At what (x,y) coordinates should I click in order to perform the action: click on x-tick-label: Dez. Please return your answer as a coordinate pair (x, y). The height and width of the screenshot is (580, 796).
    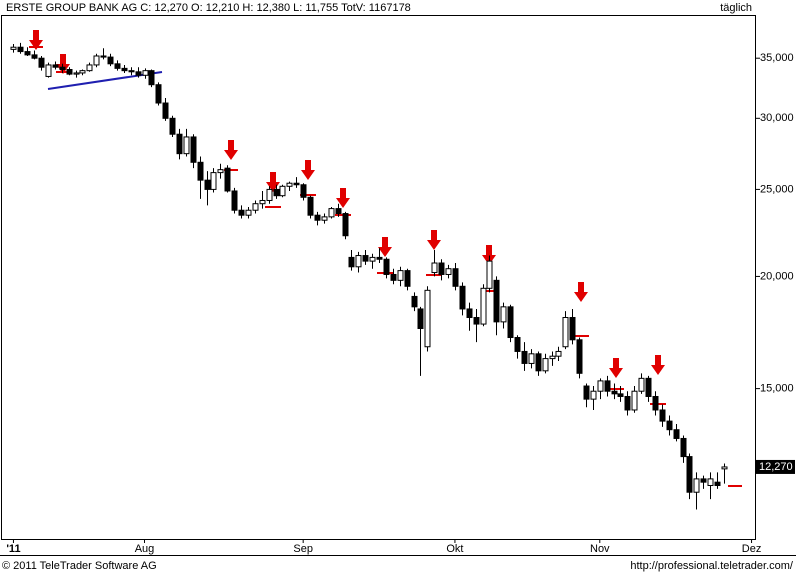
    Looking at the image, I should click on (752, 549).